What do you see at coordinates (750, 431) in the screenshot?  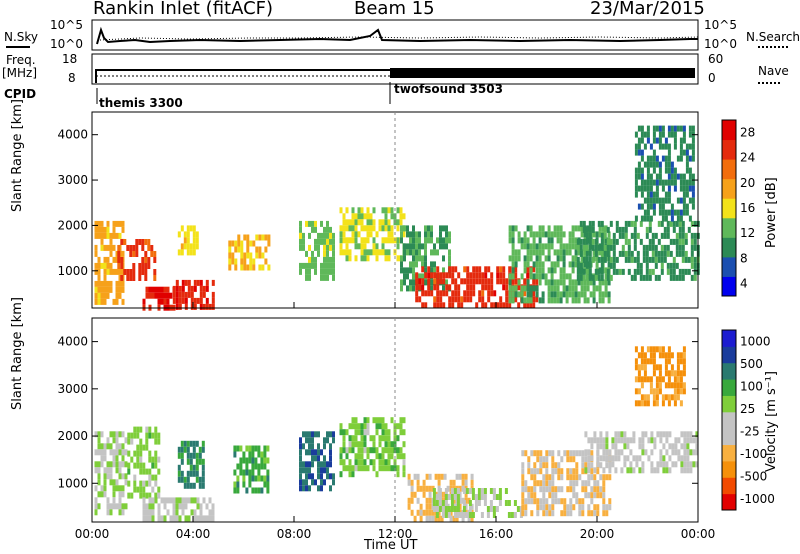 I see `velocity-colorbar-tick: -25` at bounding box center [750, 431].